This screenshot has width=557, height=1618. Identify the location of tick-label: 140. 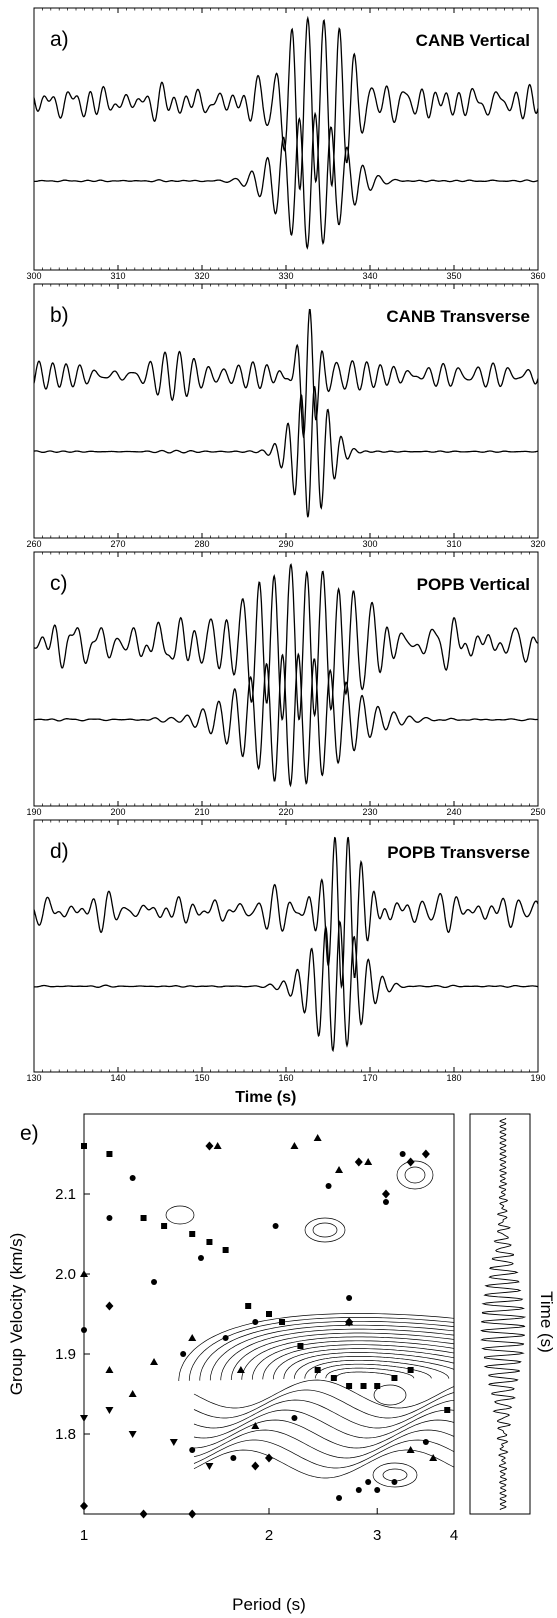
(117, 1078).